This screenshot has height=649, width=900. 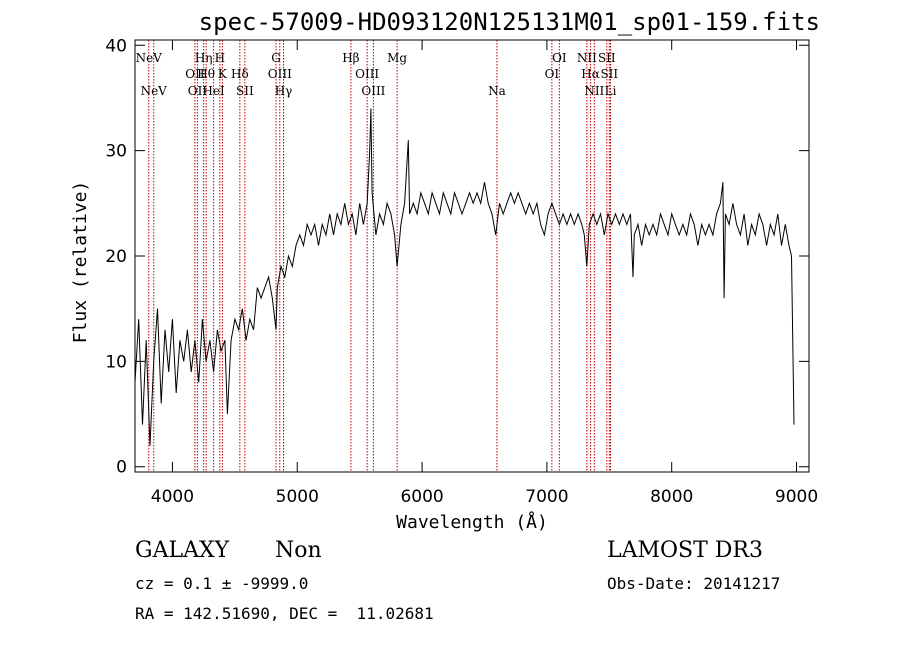 What do you see at coordinates (685, 550) in the screenshot?
I see `survey-name: LAMOST DR3` at bounding box center [685, 550].